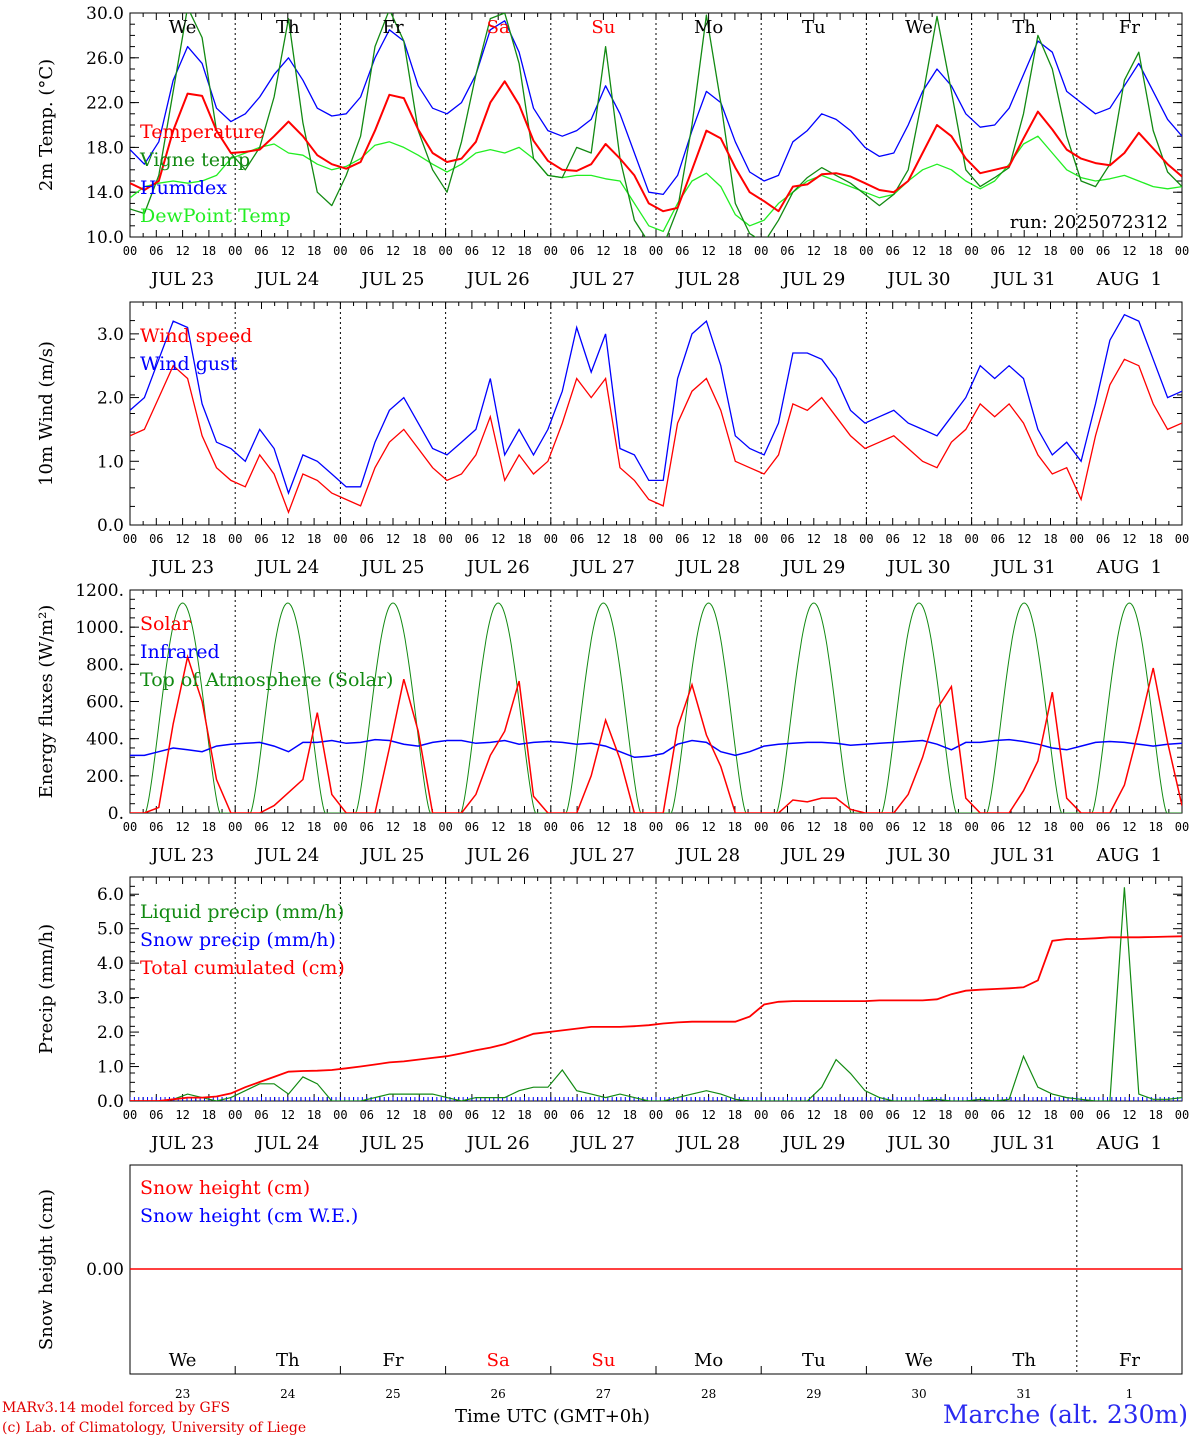 The height and width of the screenshot is (1440, 1194). I want to click on legend-entry: Wind gust, so click(189, 364).